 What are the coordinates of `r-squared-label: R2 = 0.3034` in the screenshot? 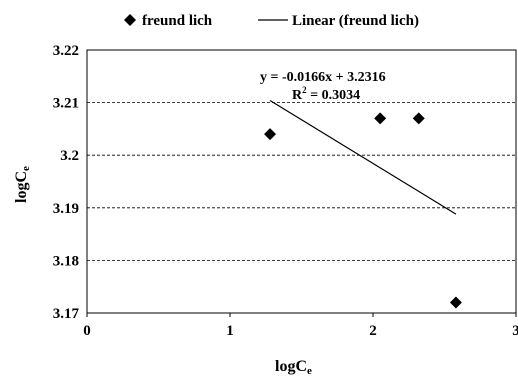 It's located at (326, 94).